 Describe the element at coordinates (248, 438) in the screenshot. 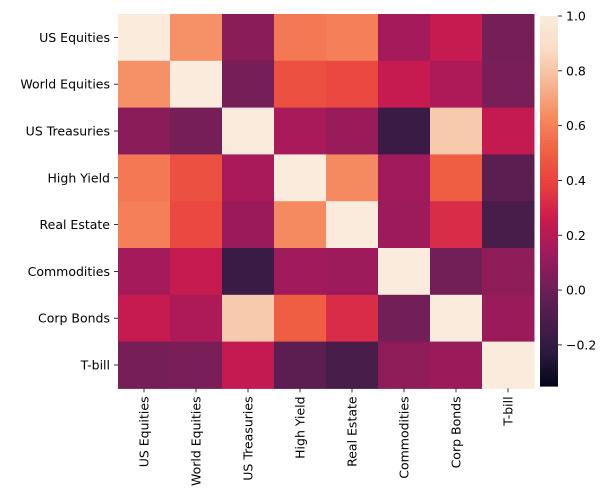

I see `x-tick-label: US Treasuries` at that location.